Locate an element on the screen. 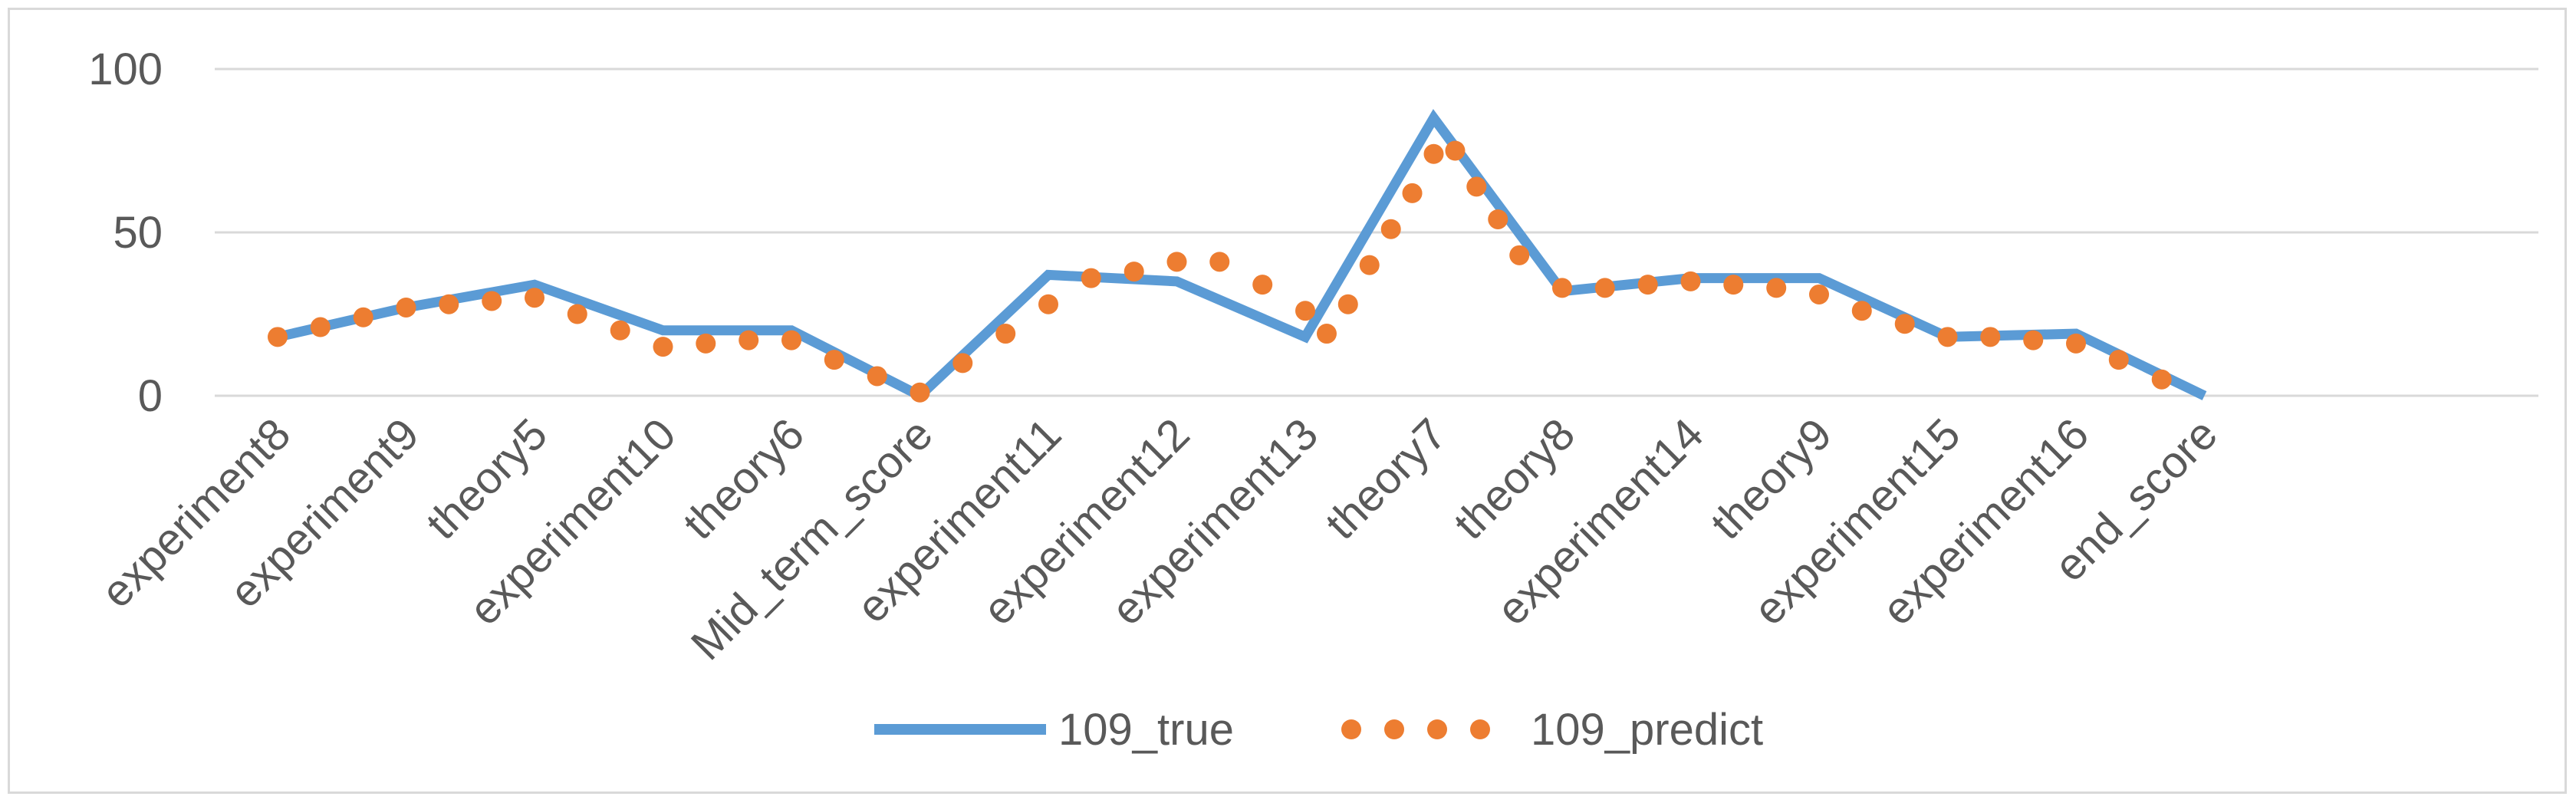 This screenshot has height=803, width=2576. x-tick-label: Mid_term_score is located at coordinates (812, 540).